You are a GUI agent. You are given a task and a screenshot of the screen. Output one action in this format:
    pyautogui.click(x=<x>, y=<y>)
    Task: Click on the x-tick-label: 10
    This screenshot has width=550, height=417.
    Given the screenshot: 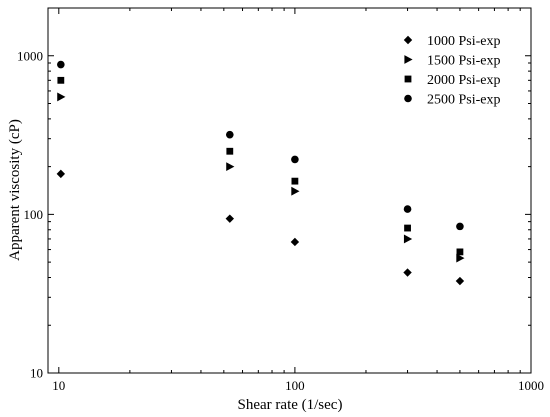 What is the action you would take?
    pyautogui.click(x=58, y=385)
    